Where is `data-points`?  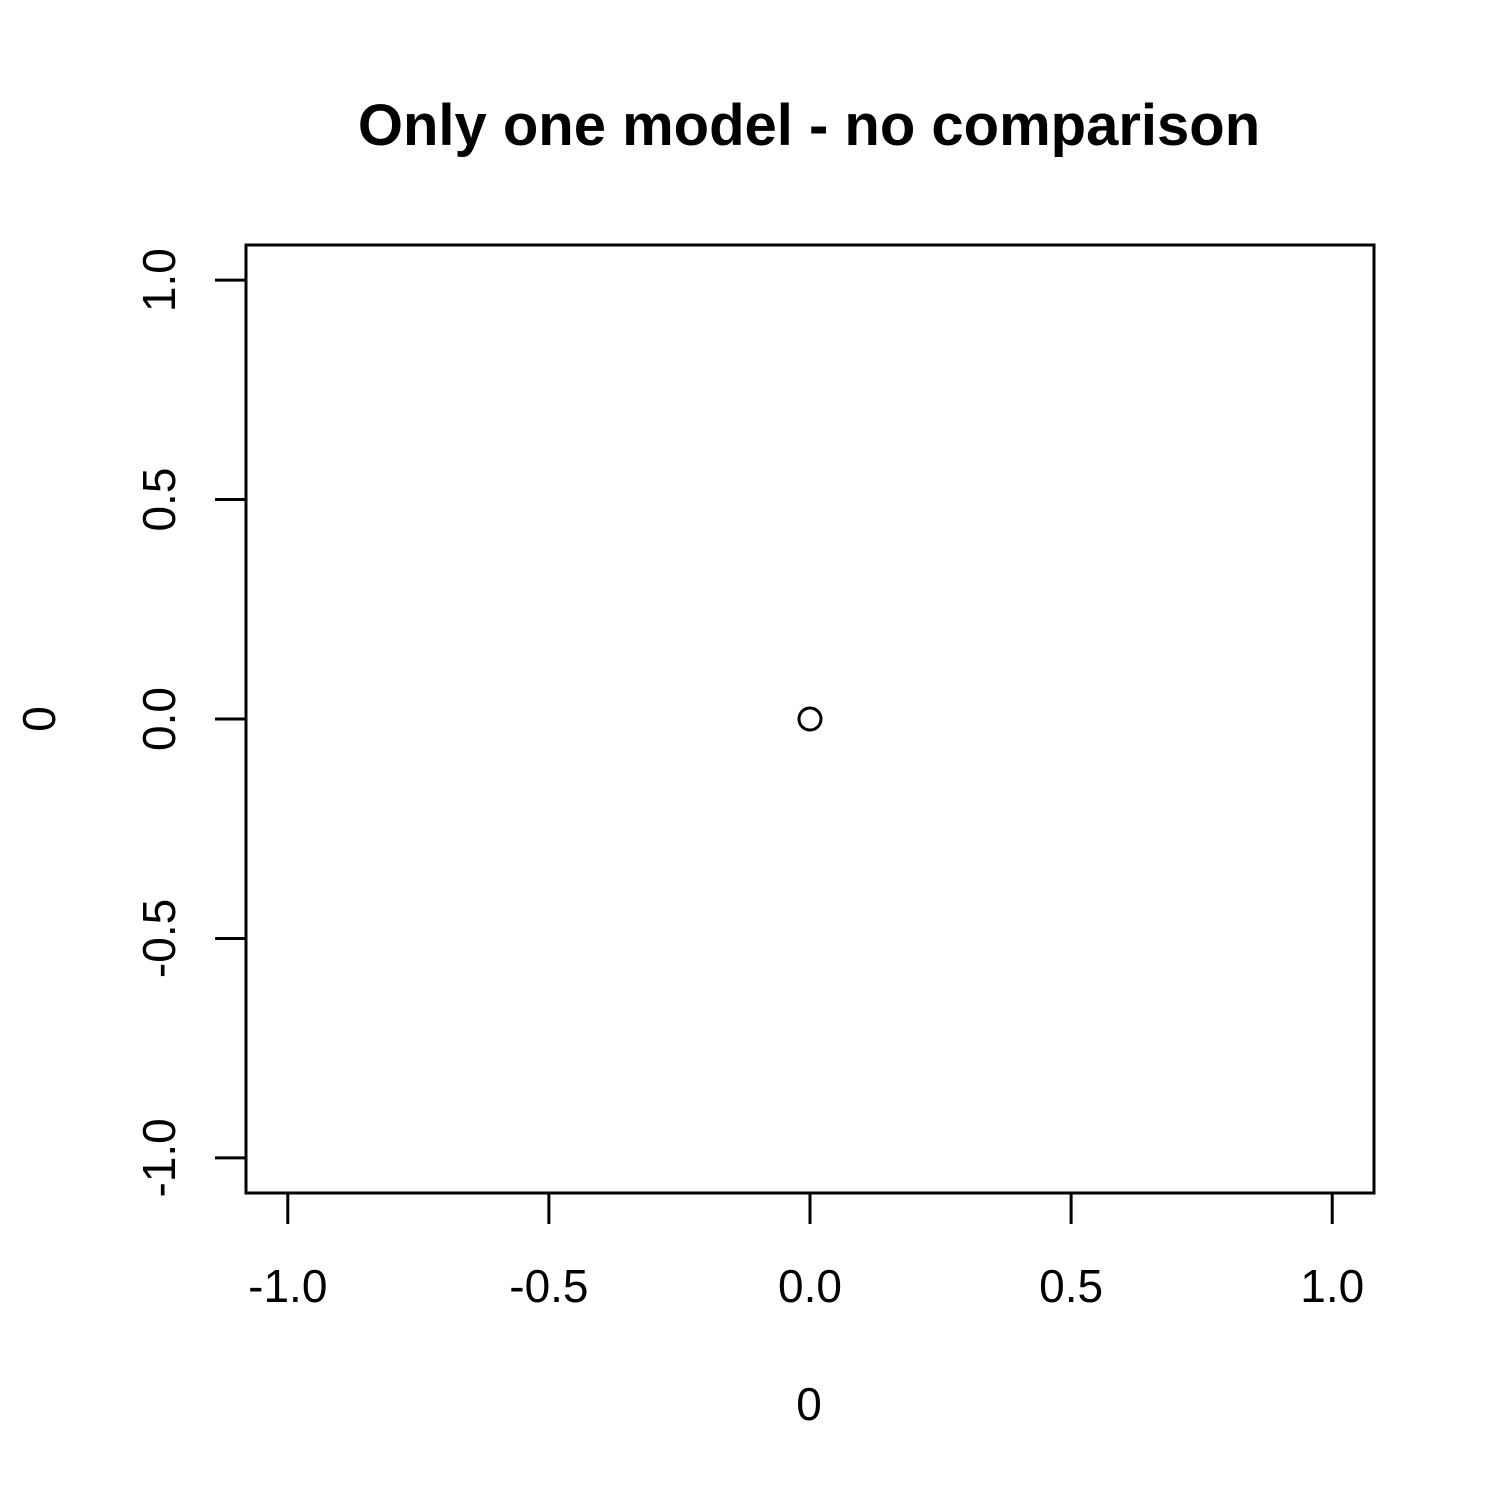 data-points is located at coordinates (810, 719).